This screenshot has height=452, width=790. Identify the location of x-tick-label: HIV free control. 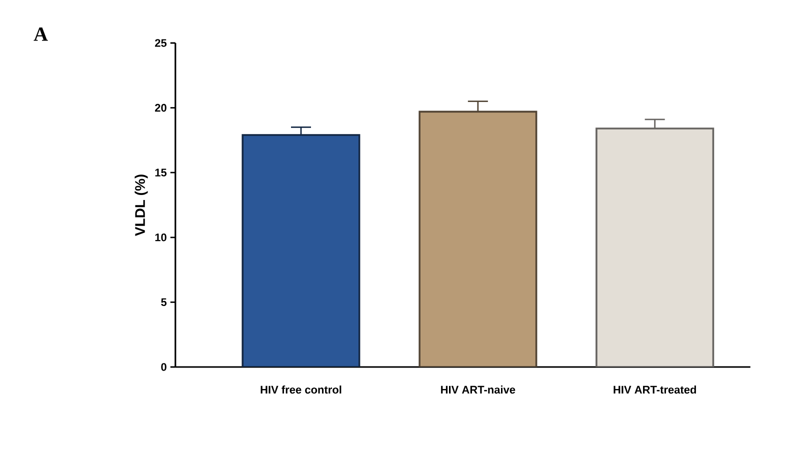
(301, 390).